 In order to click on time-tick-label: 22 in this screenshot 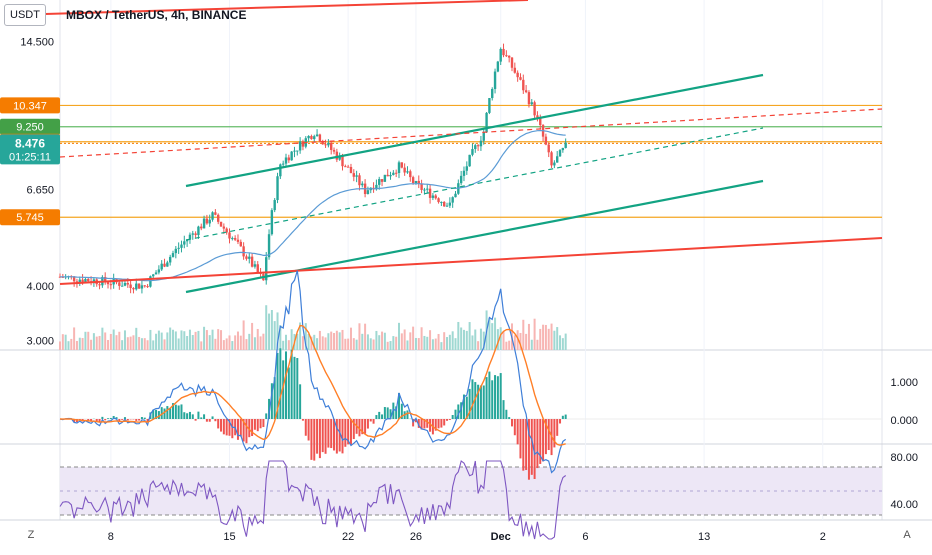, I will do `click(348, 537)`.